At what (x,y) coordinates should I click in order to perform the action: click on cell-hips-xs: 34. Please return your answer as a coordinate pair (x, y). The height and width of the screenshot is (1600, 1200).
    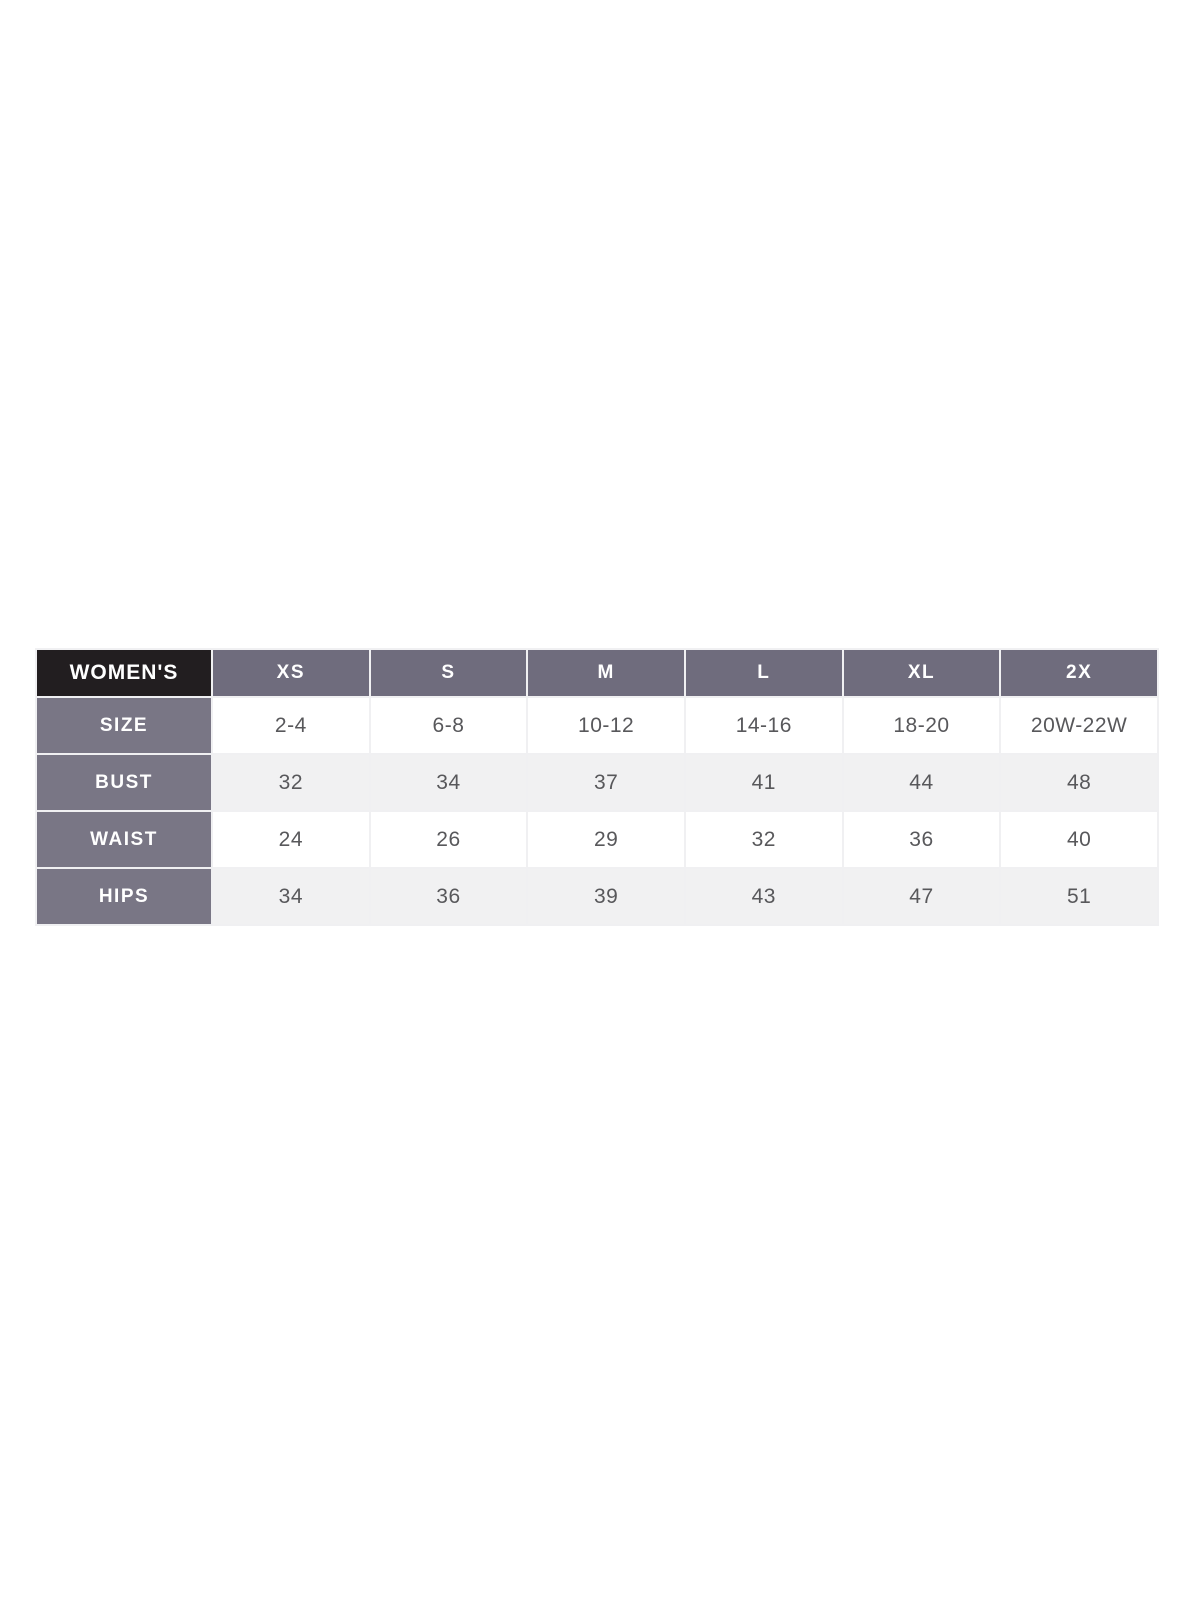
    Looking at the image, I should click on (291, 896).